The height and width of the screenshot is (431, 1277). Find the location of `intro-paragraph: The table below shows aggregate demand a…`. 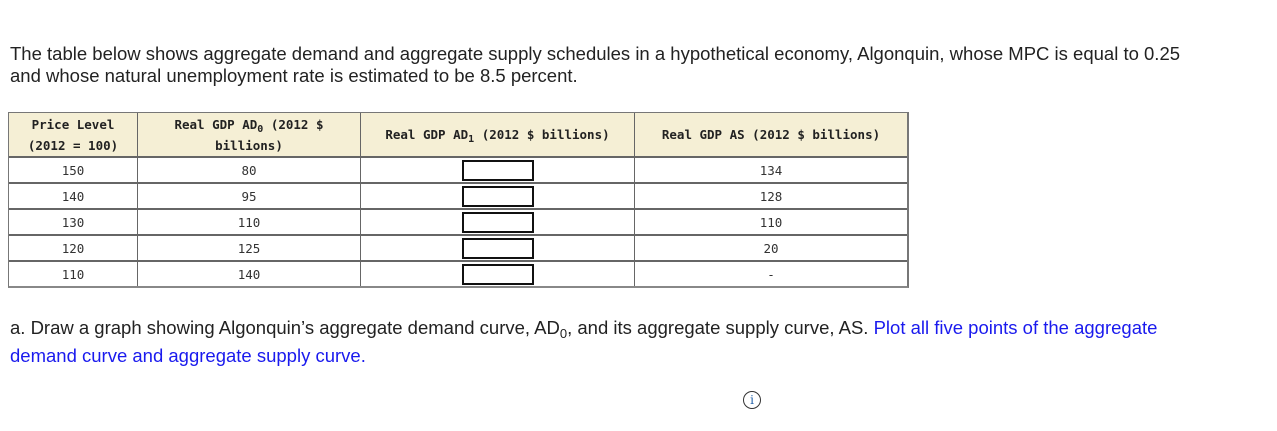

intro-paragraph: The table below shows aggregate demand a… is located at coordinates (595, 64).